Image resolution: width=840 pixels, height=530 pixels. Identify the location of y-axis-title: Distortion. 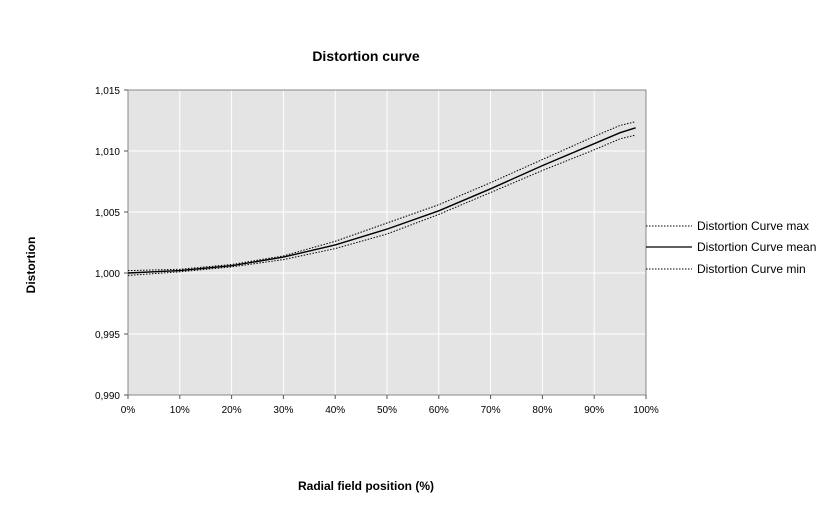
(31, 265).